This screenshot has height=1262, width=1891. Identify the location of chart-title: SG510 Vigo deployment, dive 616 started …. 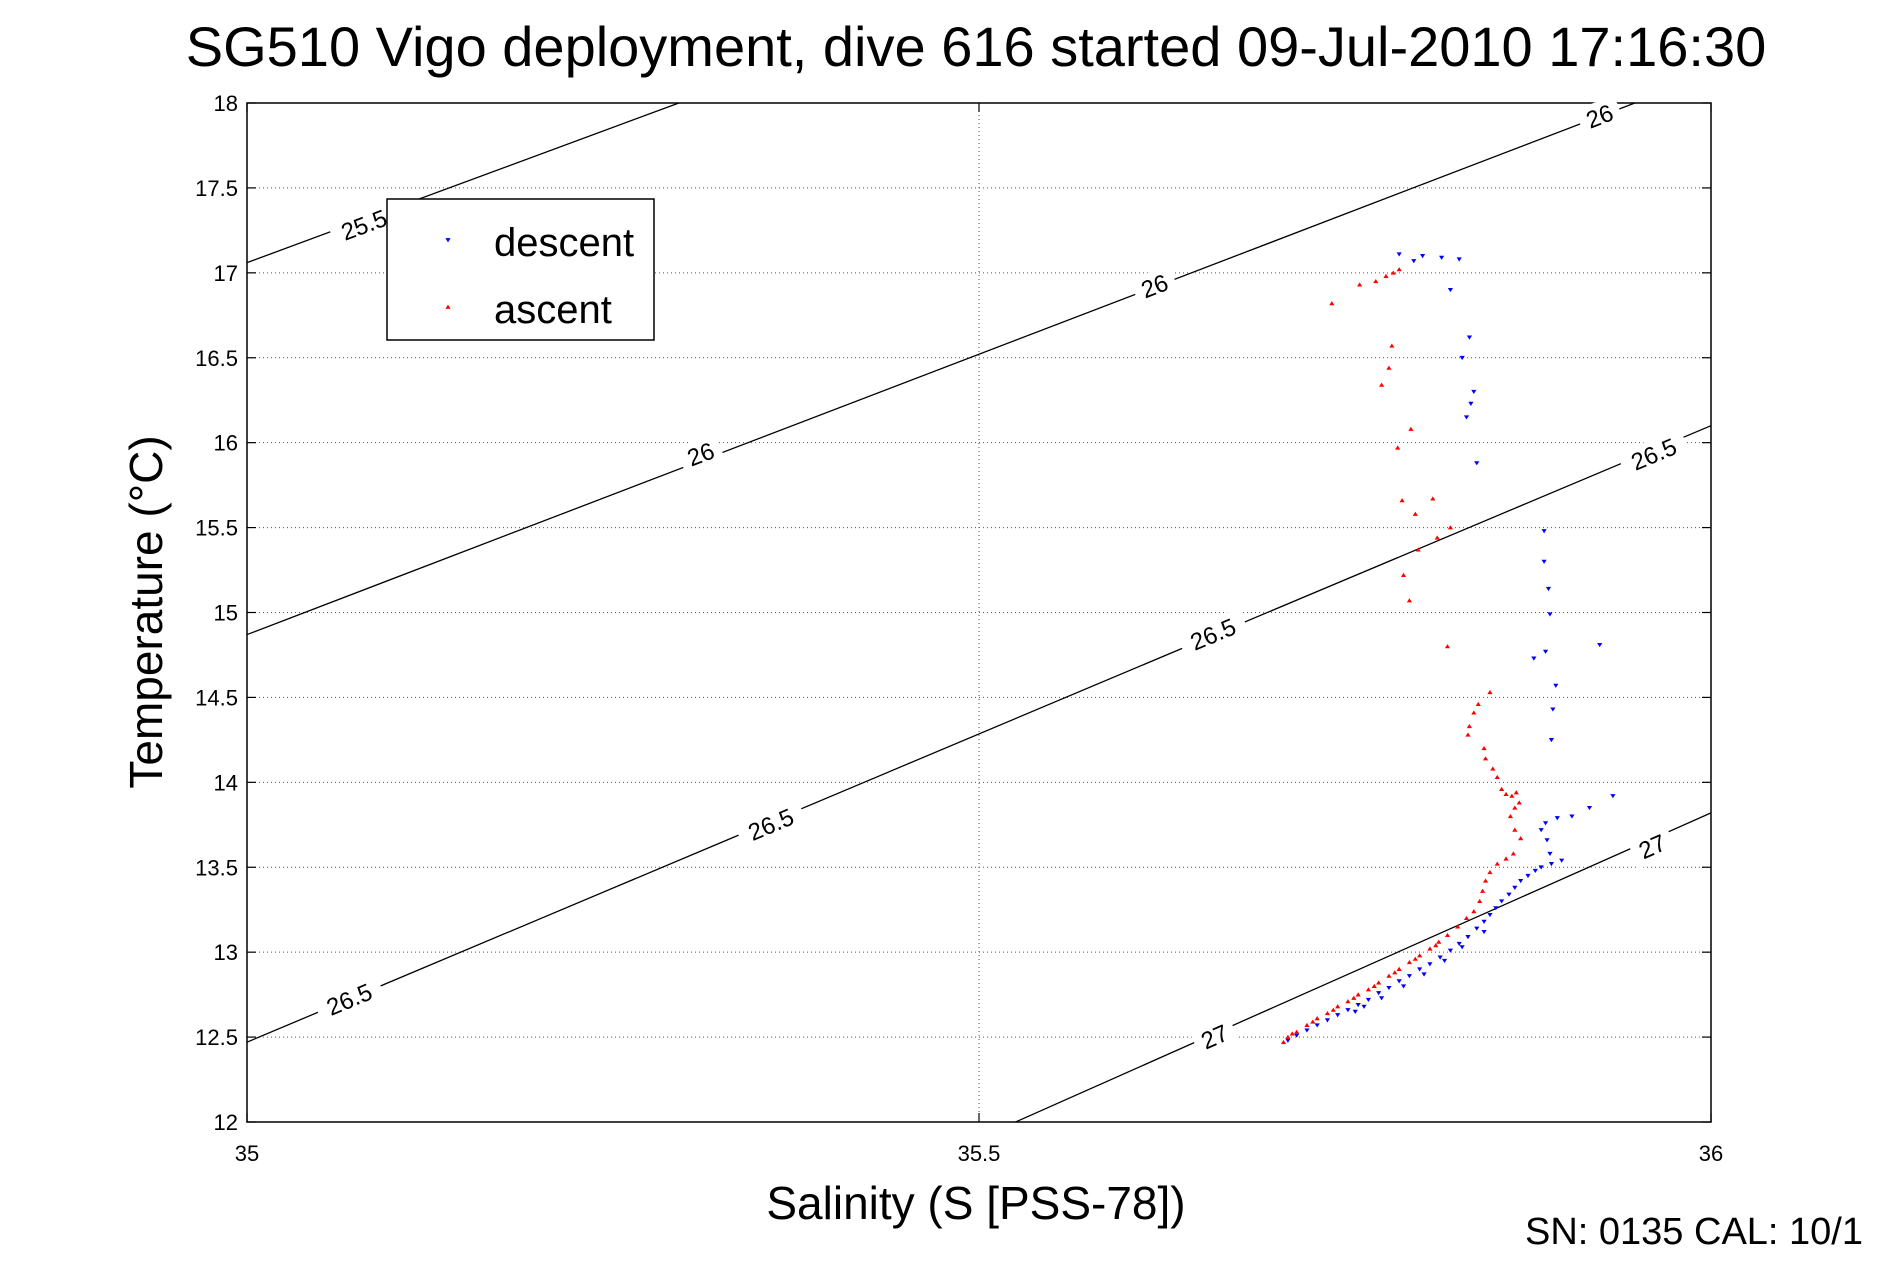
(976, 46).